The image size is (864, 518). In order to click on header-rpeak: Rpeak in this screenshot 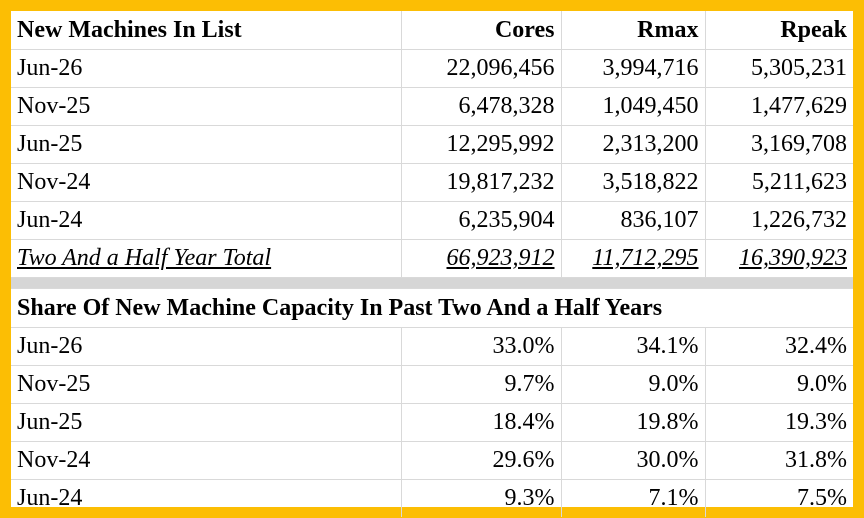, I will do `click(779, 30)`.